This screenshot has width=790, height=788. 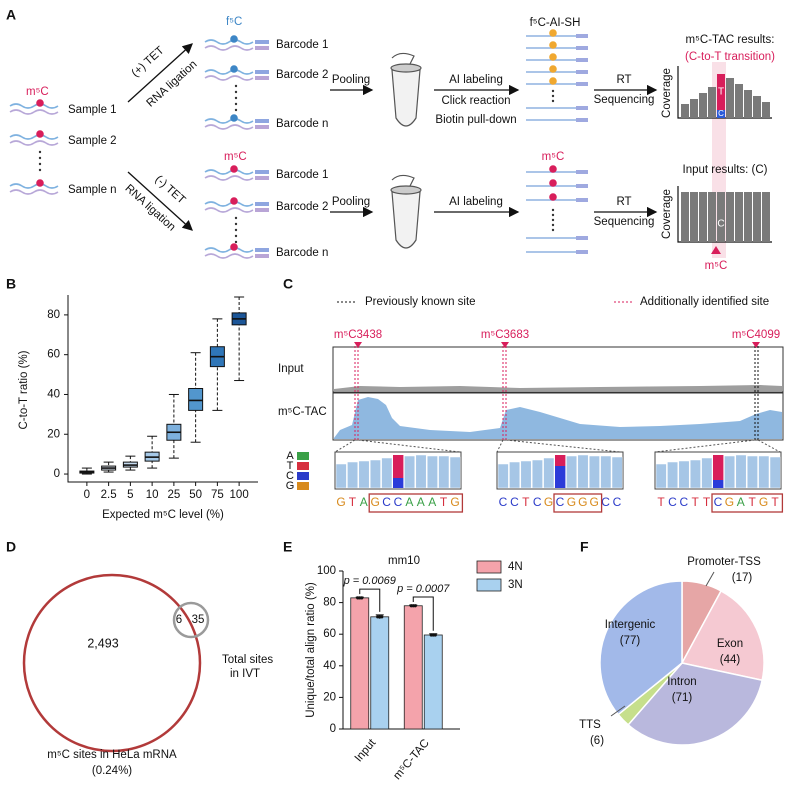 I want to click on y-tick-label: 0, so click(x=333, y=729).